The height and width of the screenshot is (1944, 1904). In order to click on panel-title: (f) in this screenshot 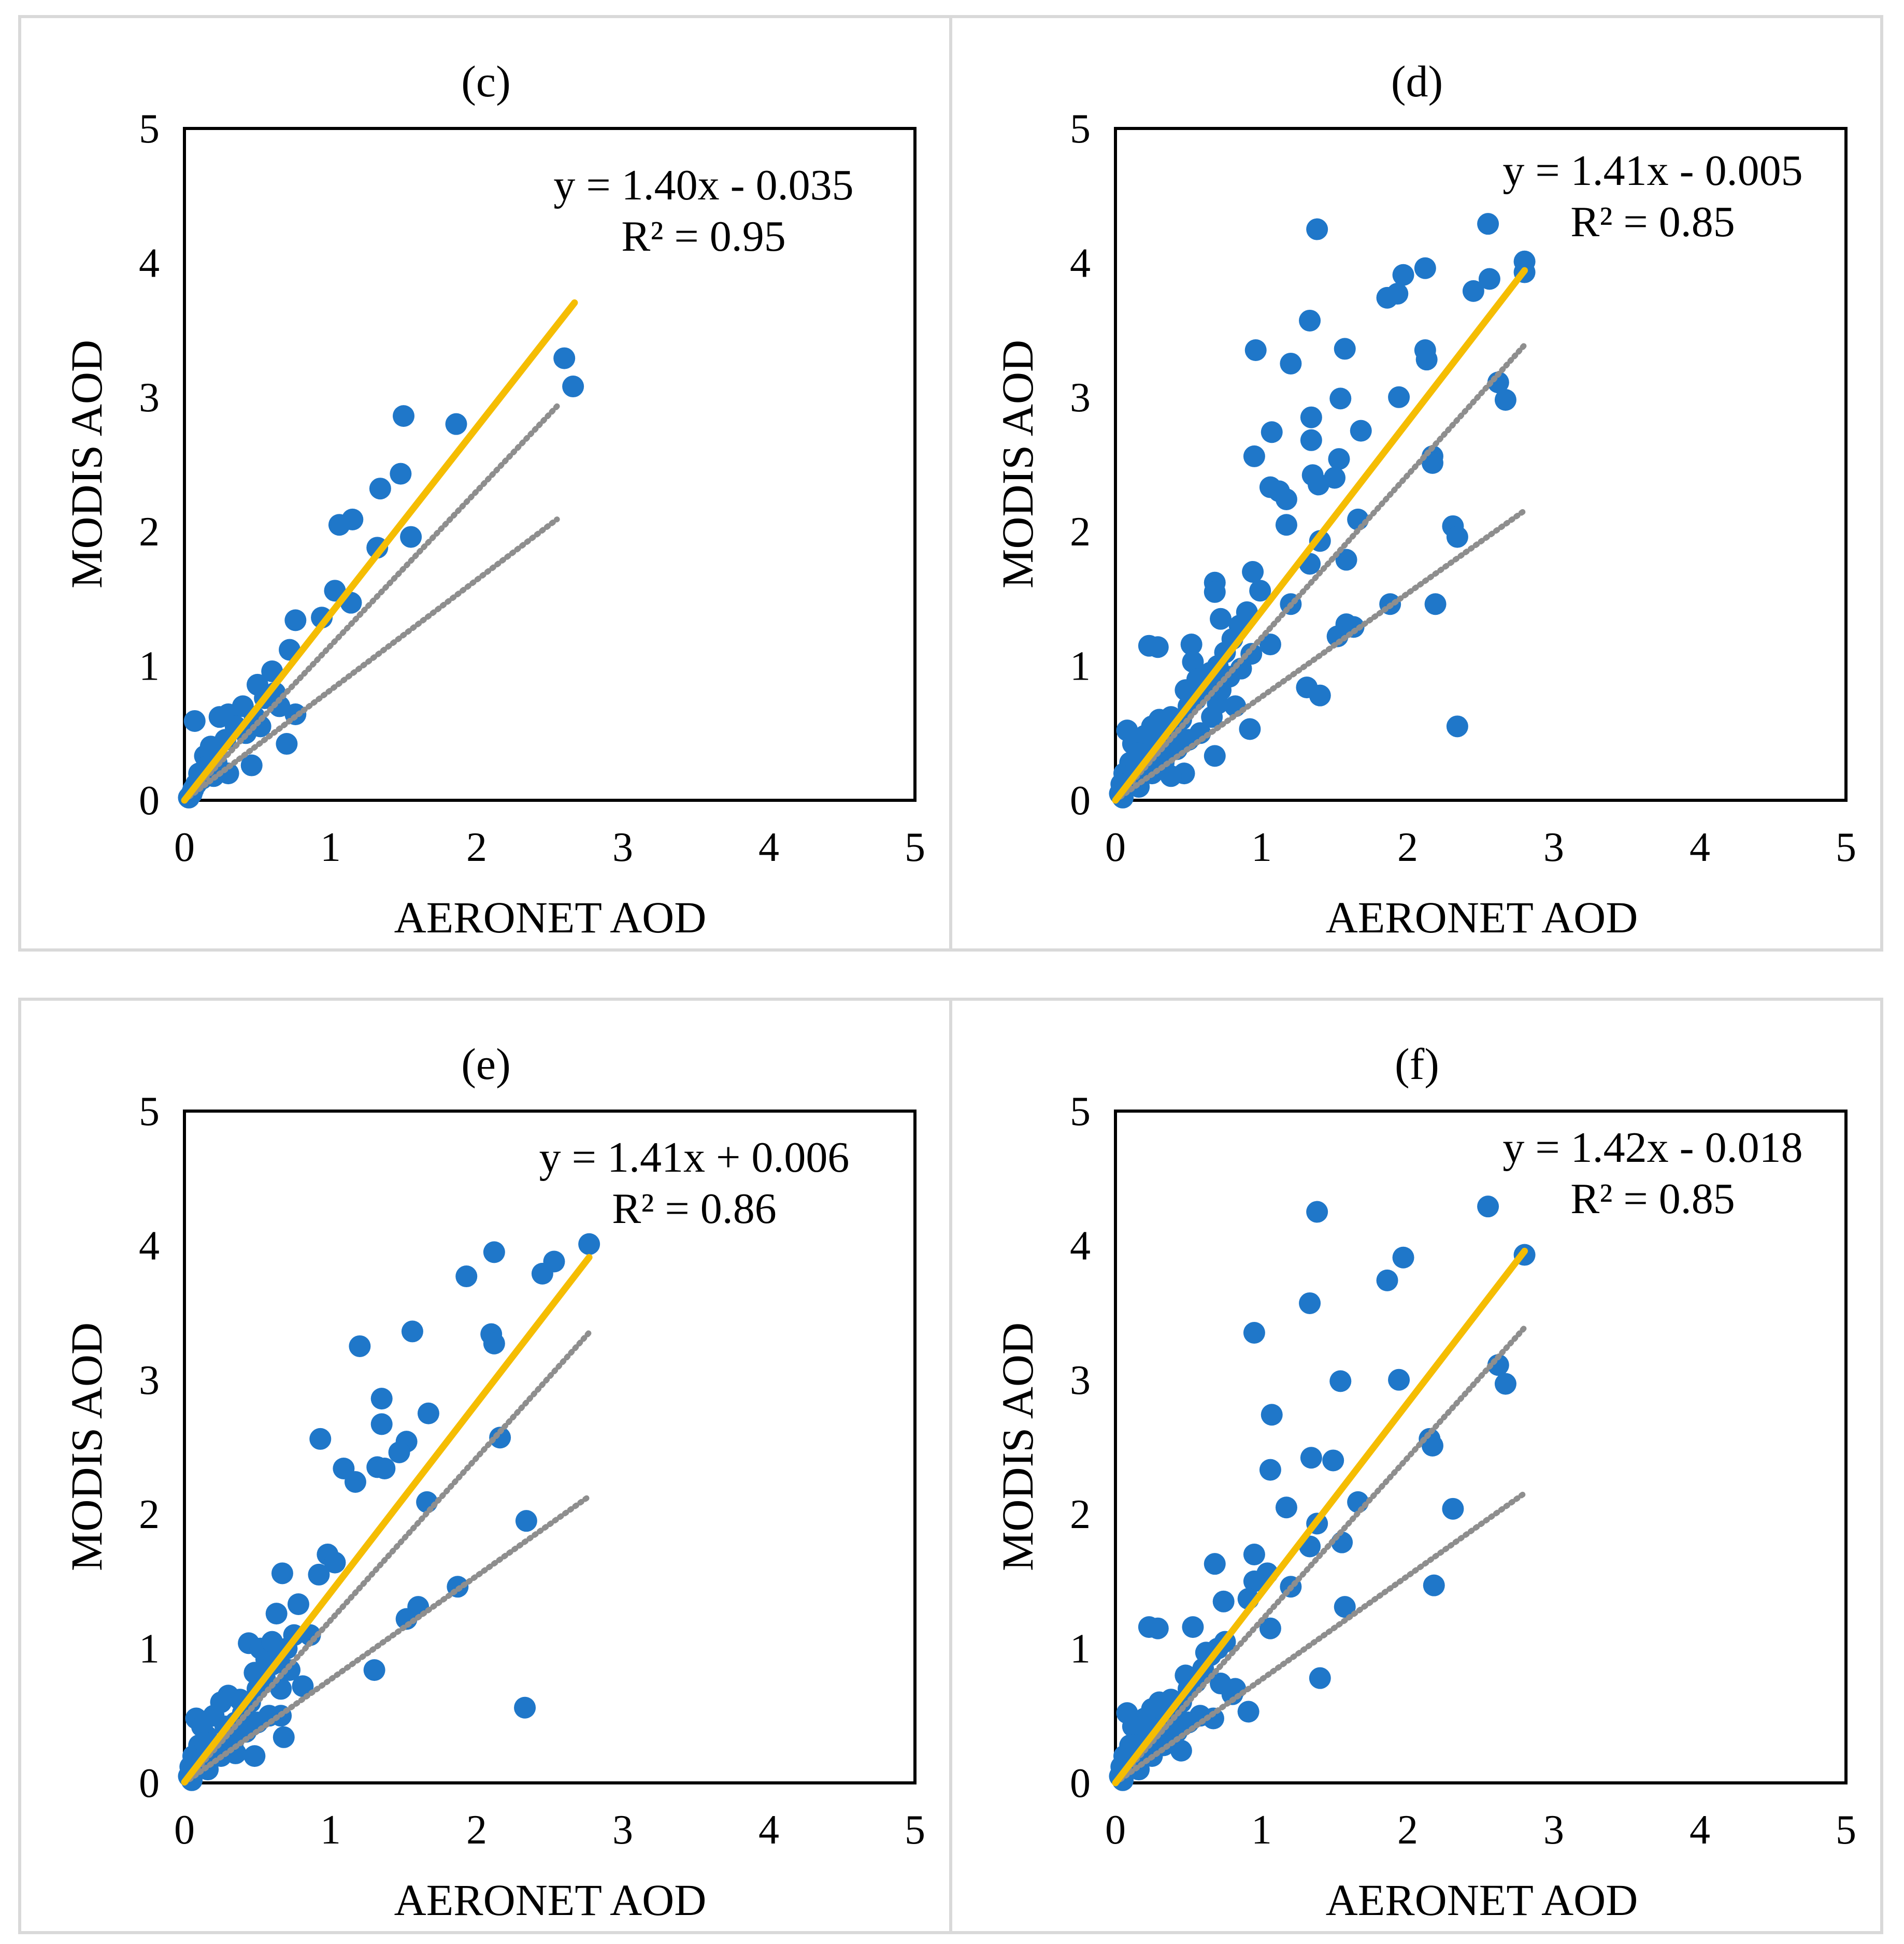, I will do `click(1417, 1064)`.